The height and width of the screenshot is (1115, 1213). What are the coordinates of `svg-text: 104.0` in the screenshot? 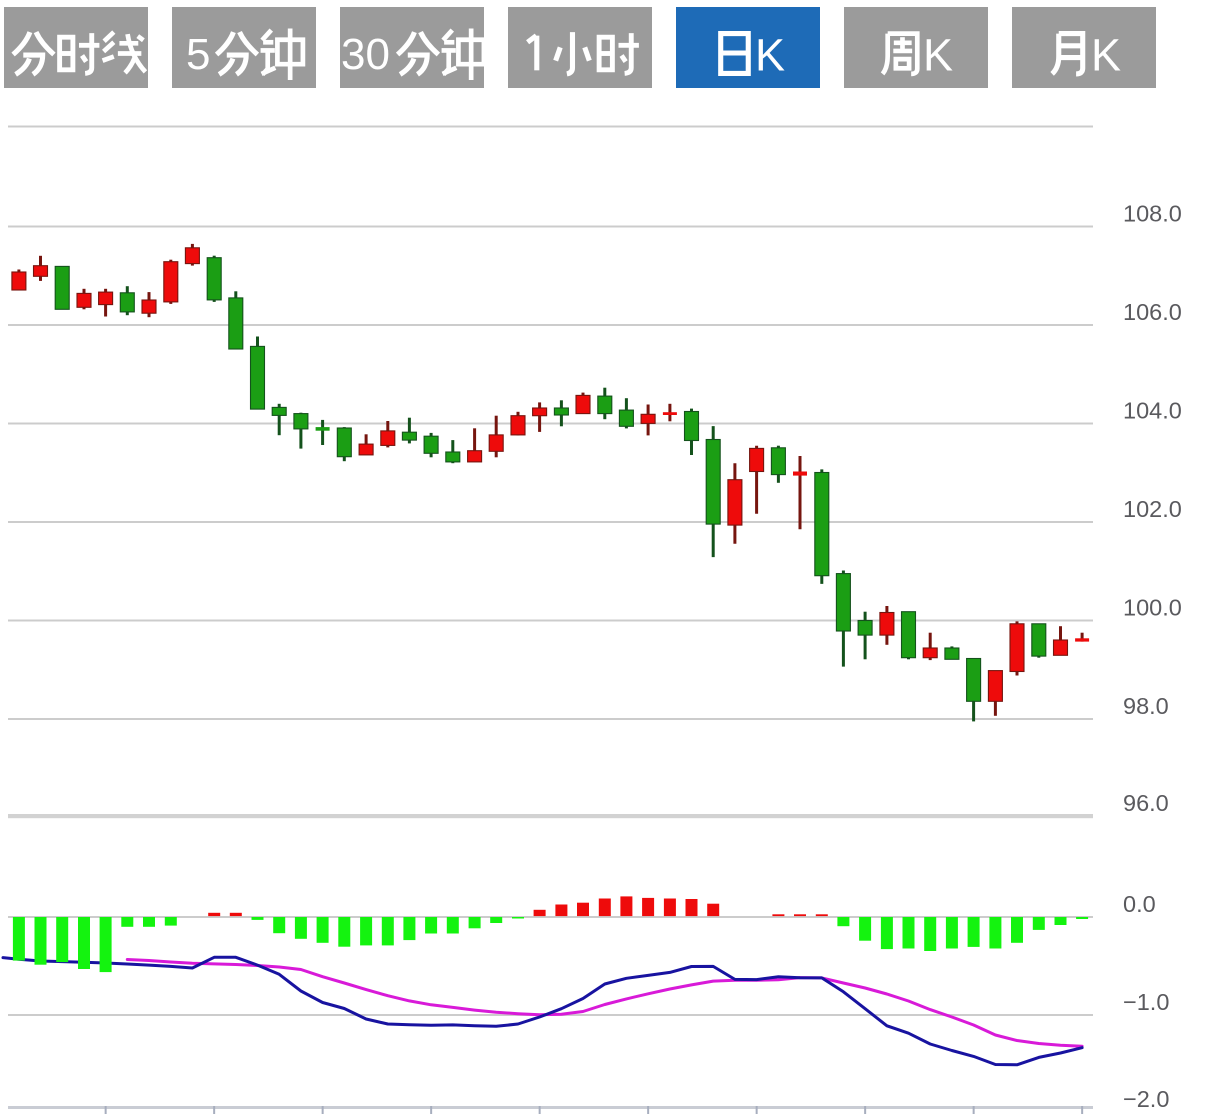 It's located at (1152, 411).